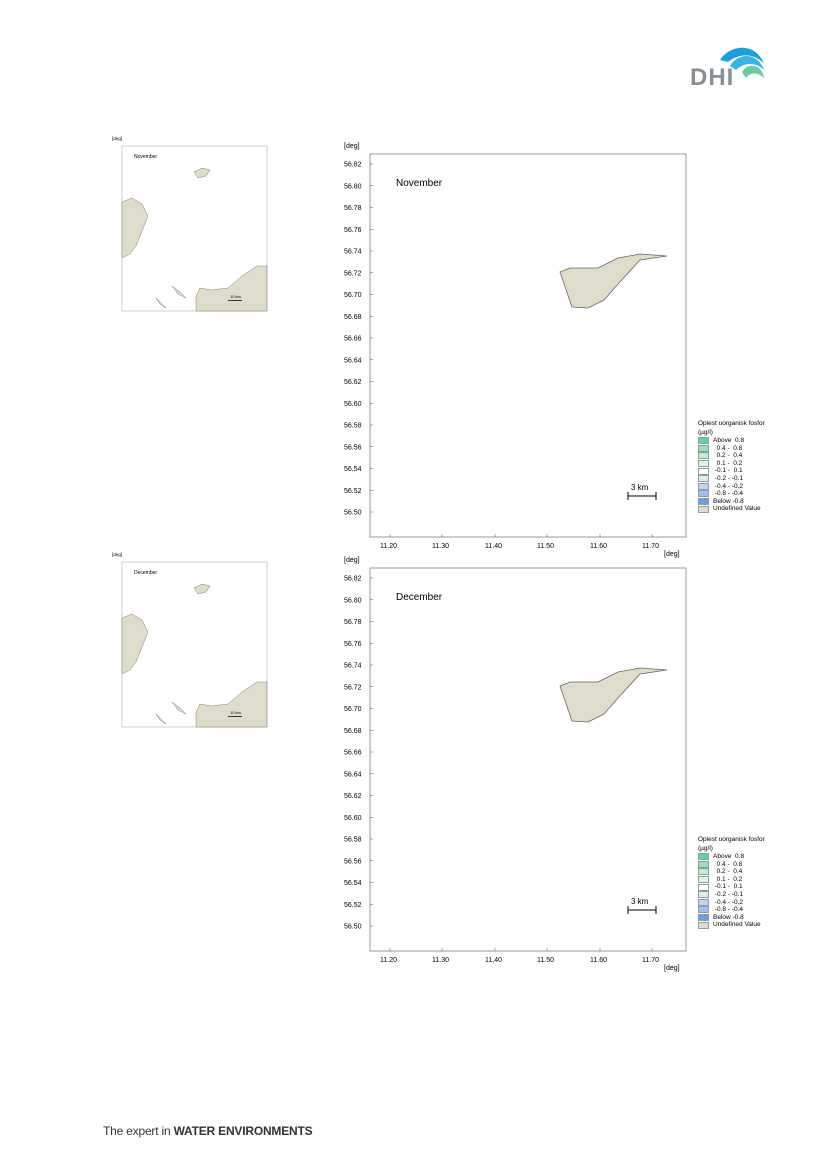 This screenshot has width=827, height=1169. What do you see at coordinates (117, 554) in the screenshot?
I see `overview-y-unit: [deg]` at bounding box center [117, 554].